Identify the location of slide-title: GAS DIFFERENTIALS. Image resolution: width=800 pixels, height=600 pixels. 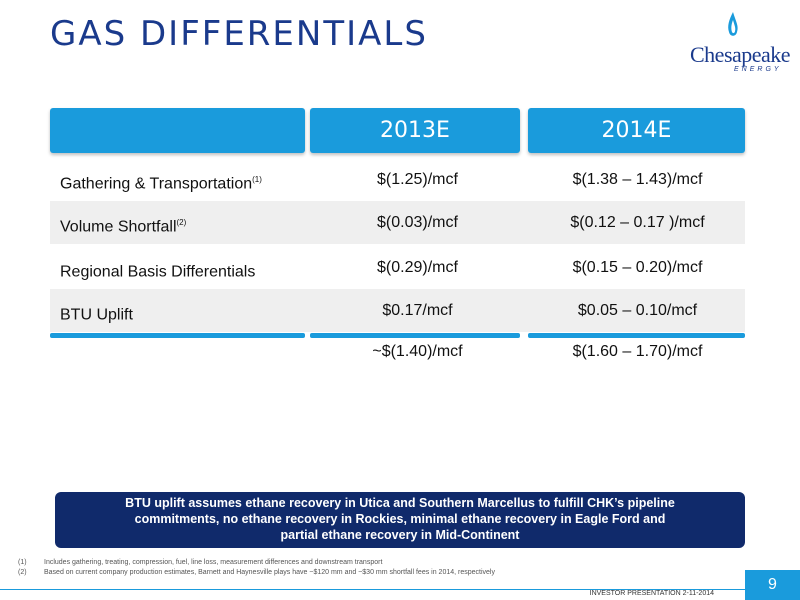
(239, 34).